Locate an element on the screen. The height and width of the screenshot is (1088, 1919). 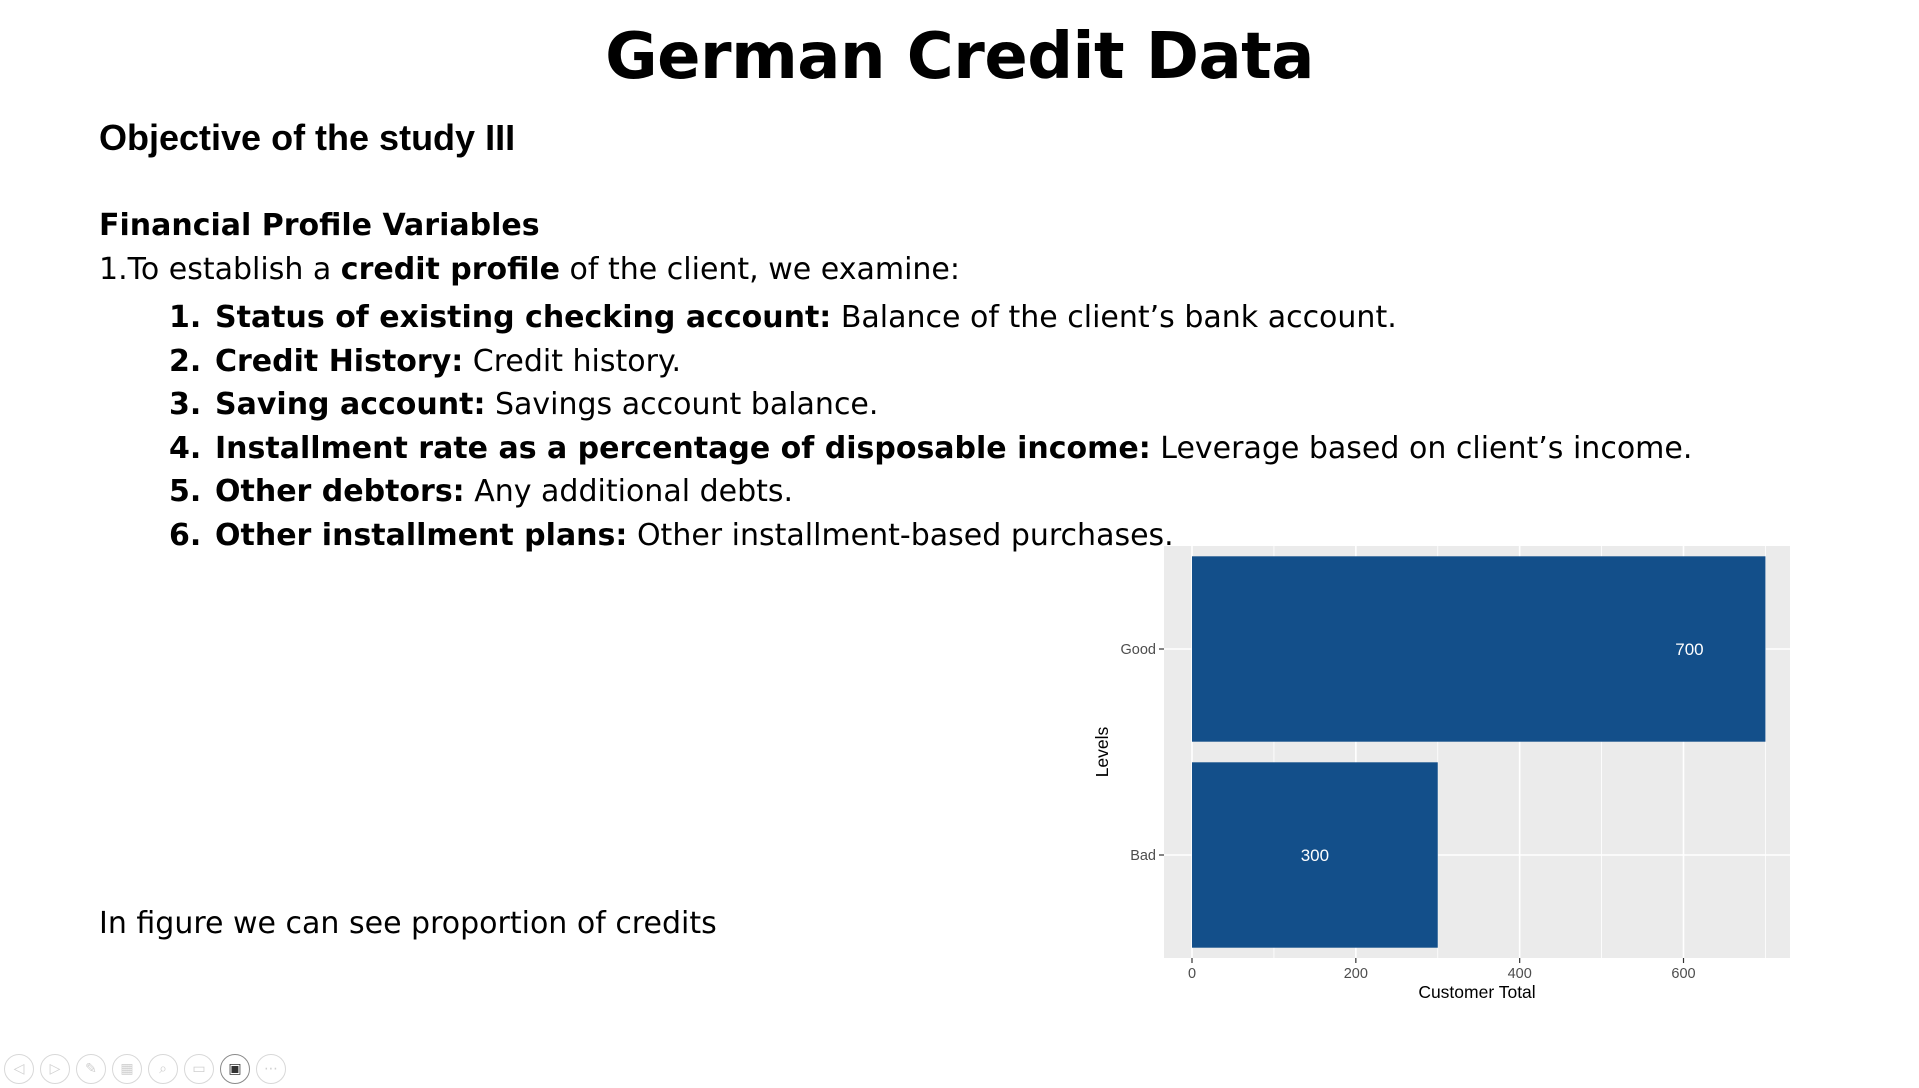
subtitles-button: ▭ is located at coordinates (199, 1069).